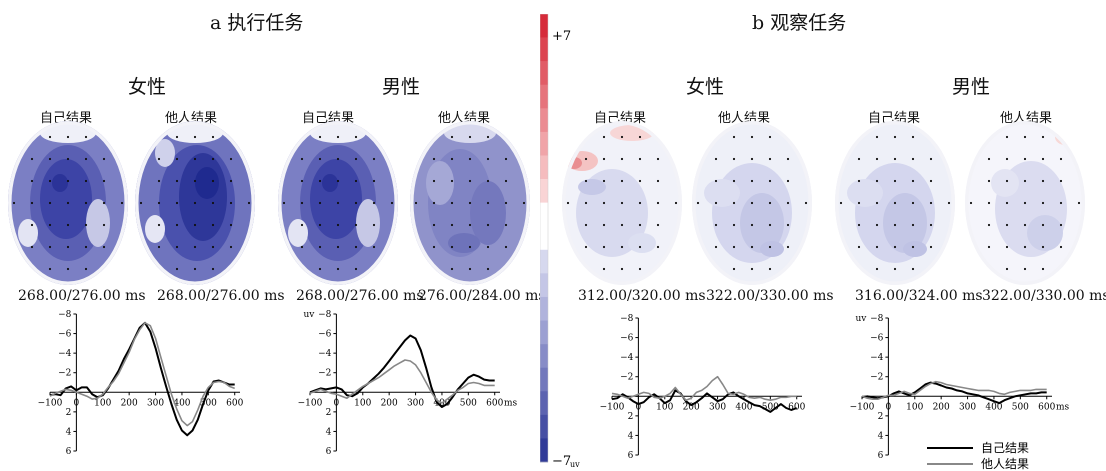 This screenshot has height=471, width=1106. What do you see at coordinates (147, 87) in the screenshot?
I see `gender-heading-a-female: 女性` at bounding box center [147, 87].